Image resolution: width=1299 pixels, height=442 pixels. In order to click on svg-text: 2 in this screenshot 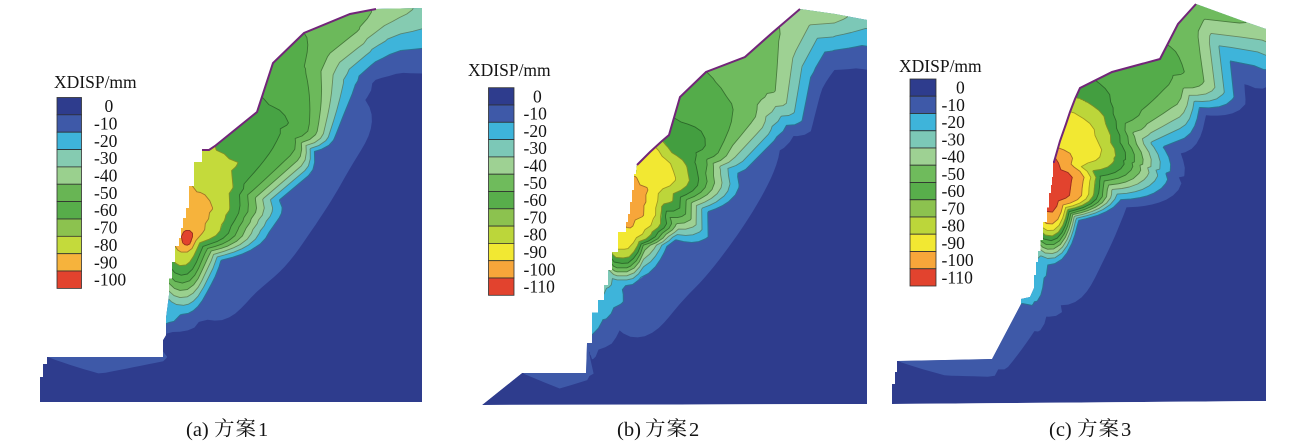, I will do `click(694, 430)`.